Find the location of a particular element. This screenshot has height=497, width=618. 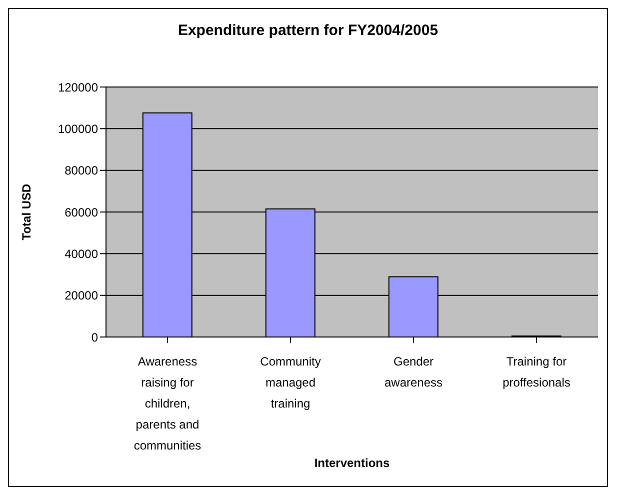

x-tick-label: Community managed training is located at coordinates (290, 382).